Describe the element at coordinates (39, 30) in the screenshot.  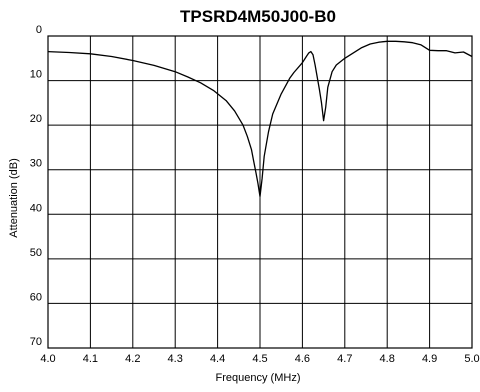
I see `y-tick-label: 0` at that location.